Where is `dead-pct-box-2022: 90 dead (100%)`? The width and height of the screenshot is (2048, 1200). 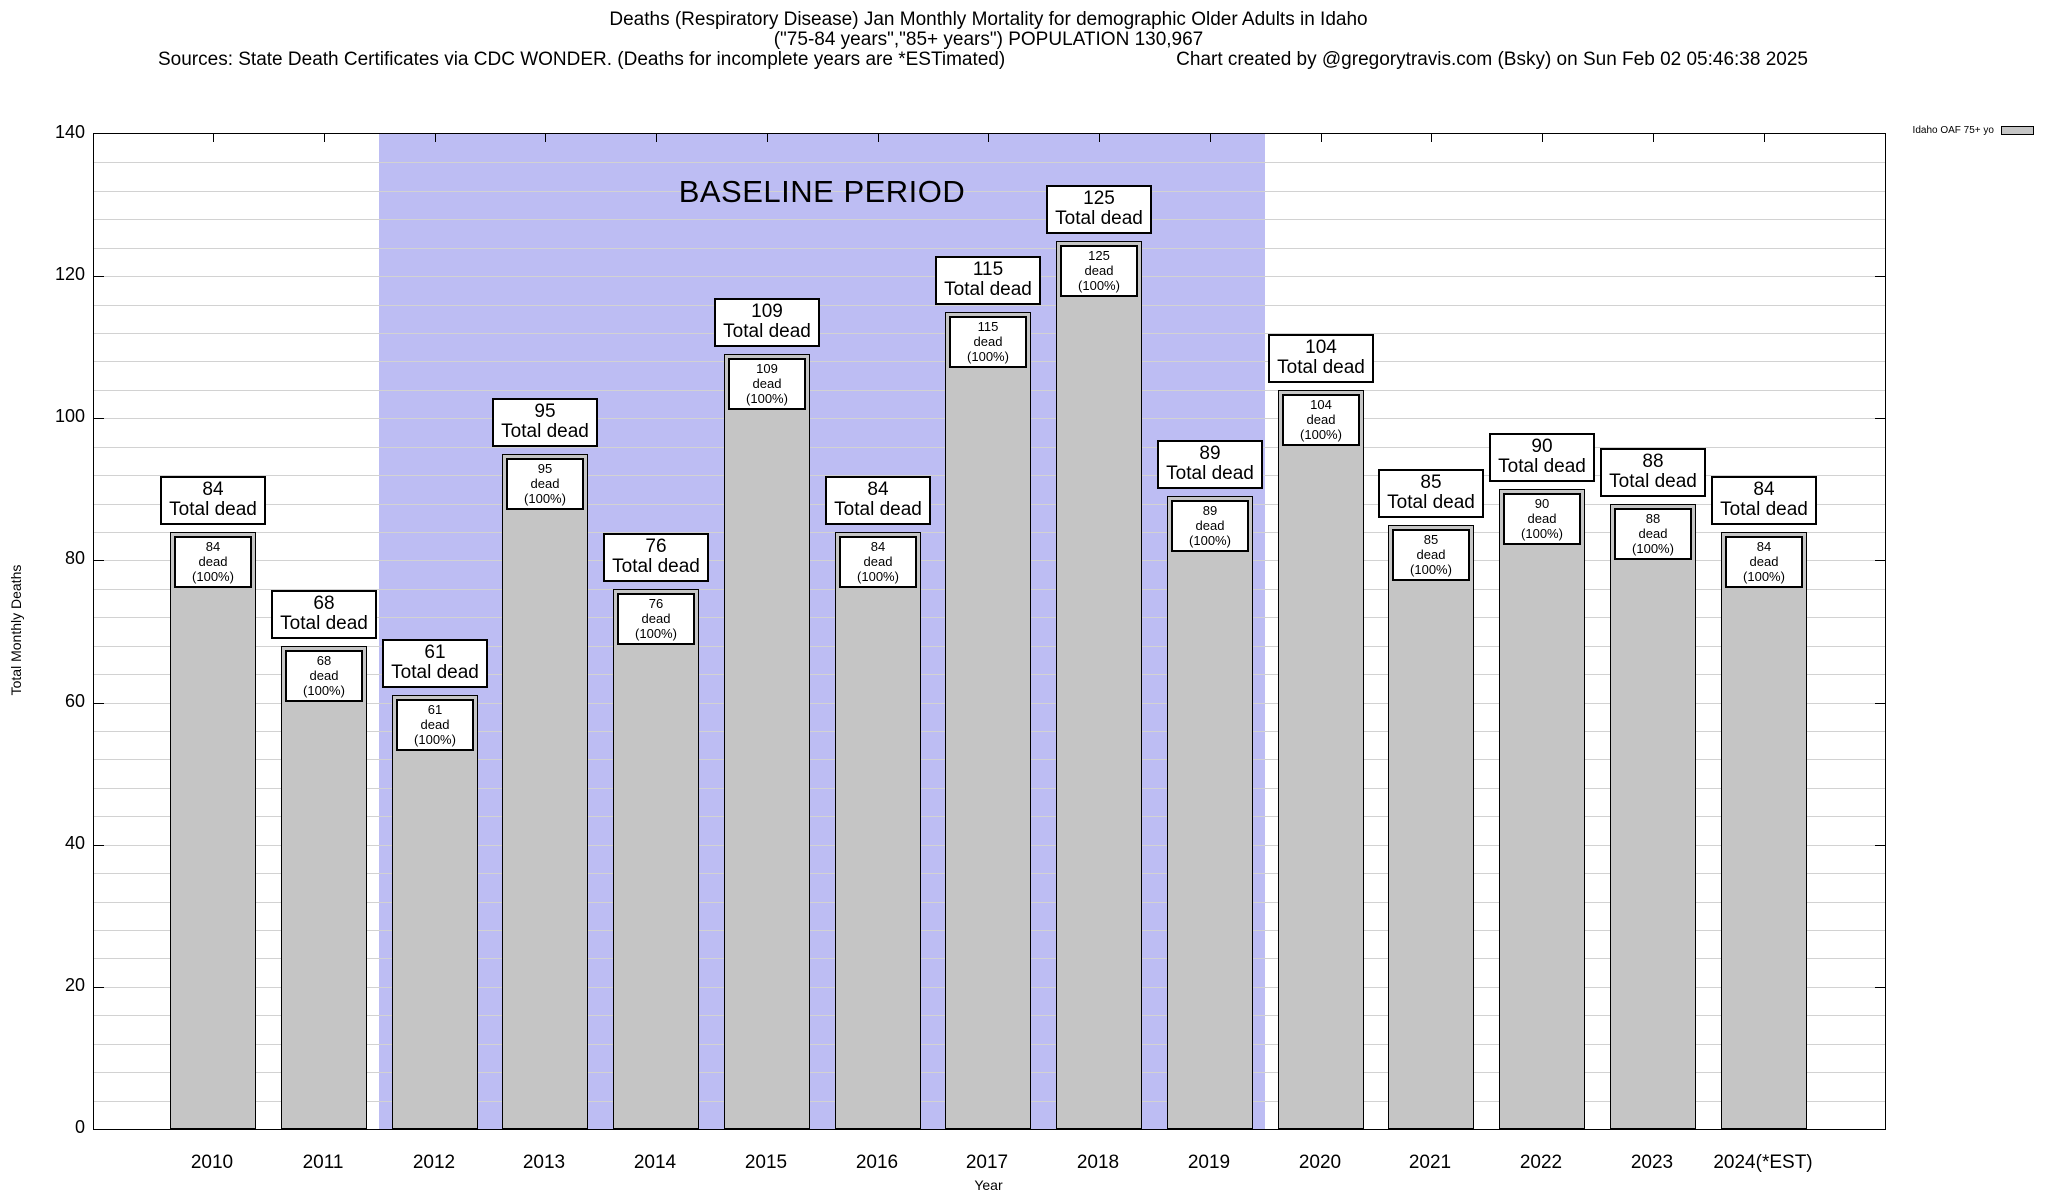
dead-pct-box-2022: 90 dead (100%) is located at coordinates (1542, 519).